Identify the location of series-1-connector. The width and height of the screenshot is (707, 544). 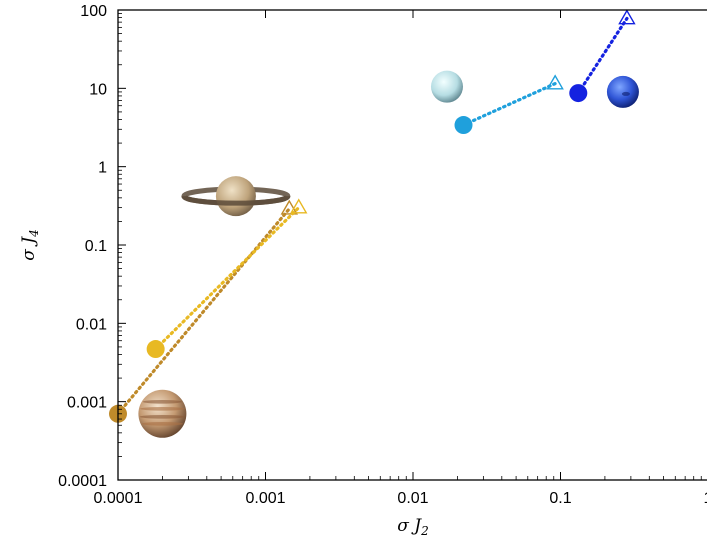
(203, 311).